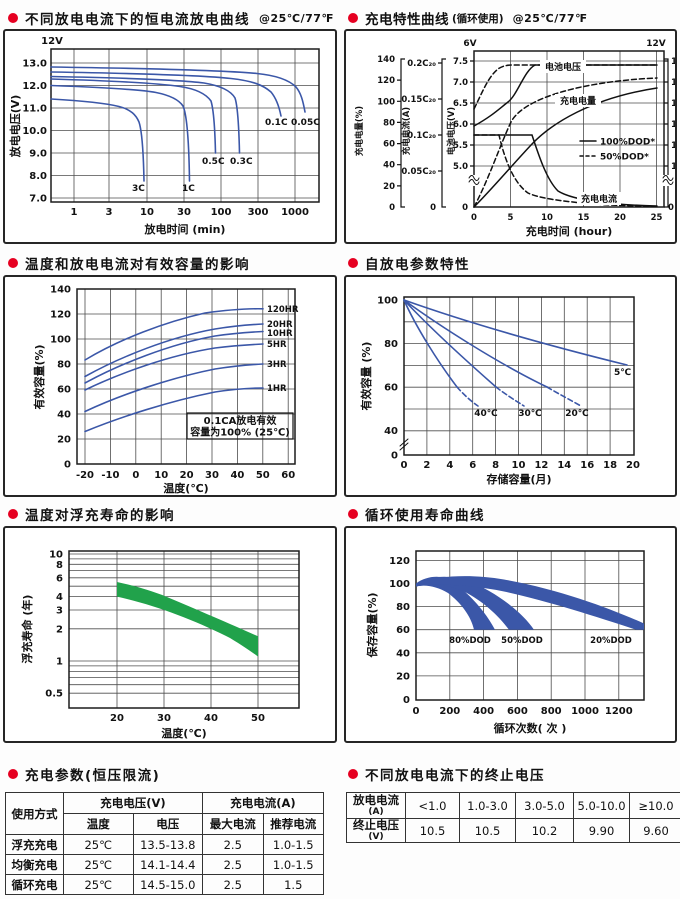 The height and width of the screenshot is (899, 680). I want to click on heading-cutoff-voltage: 不同放电电流下的终止电压, so click(446, 774).